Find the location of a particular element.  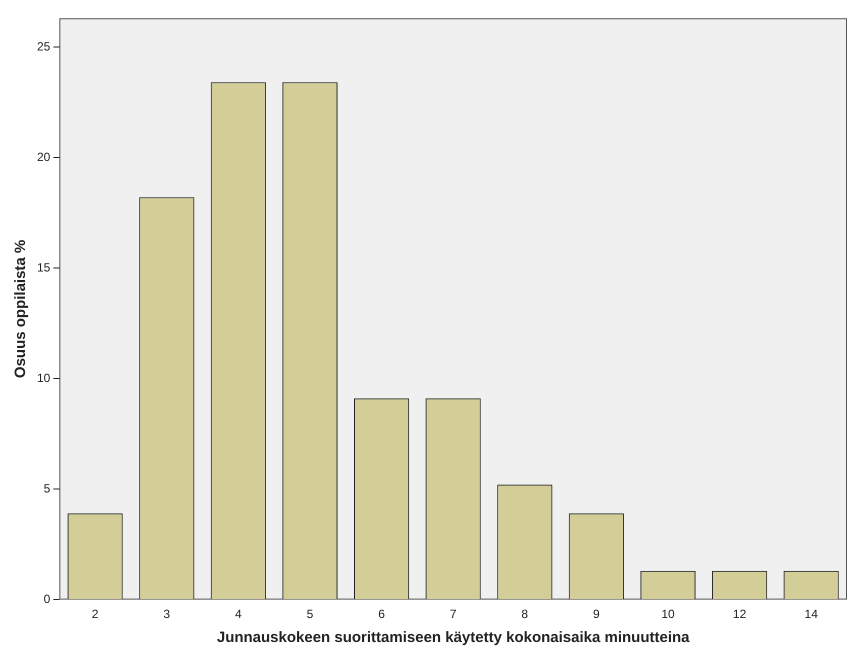

y-tick-label: 15 is located at coordinates (43, 267).